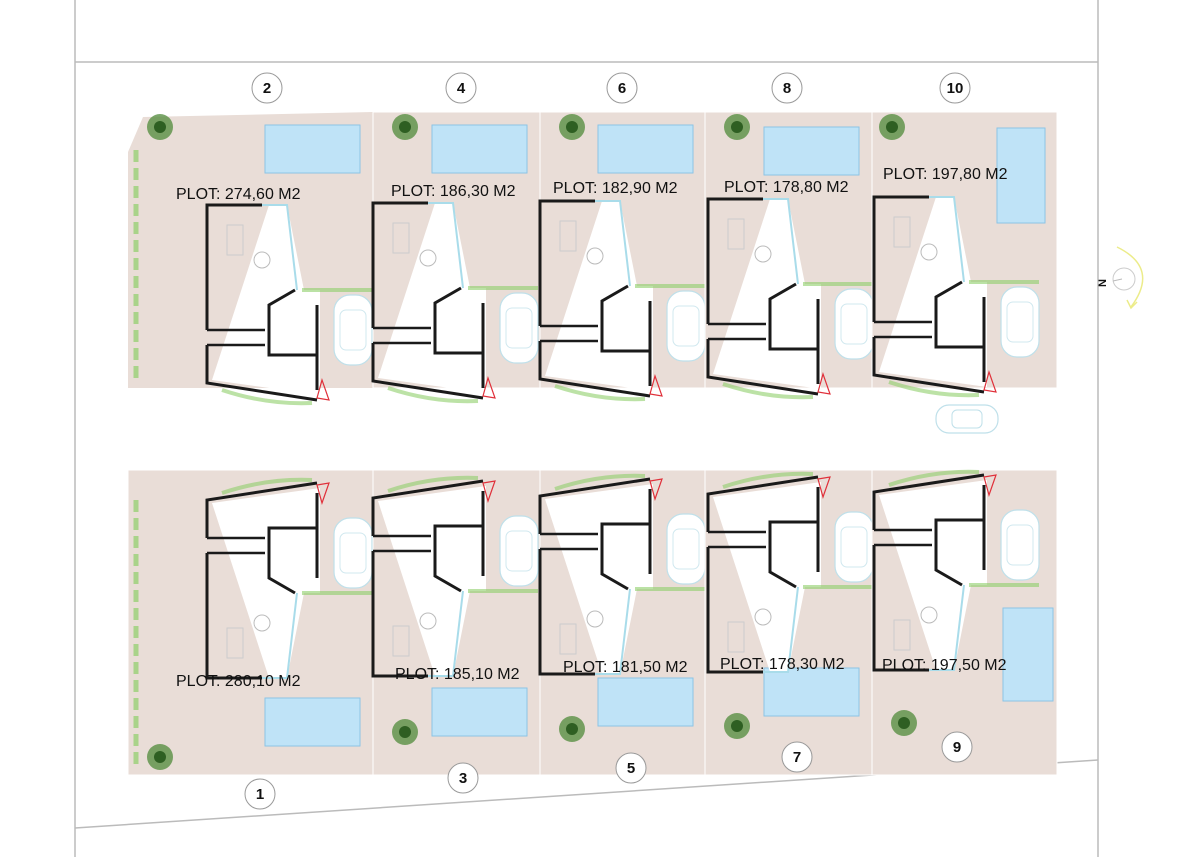 Image resolution: width=1200 pixels, height=857 pixels. Describe the element at coordinates (789, 622) in the screenshot. I see `plot-7: PLOT: 178,30 M2 7` at that location.